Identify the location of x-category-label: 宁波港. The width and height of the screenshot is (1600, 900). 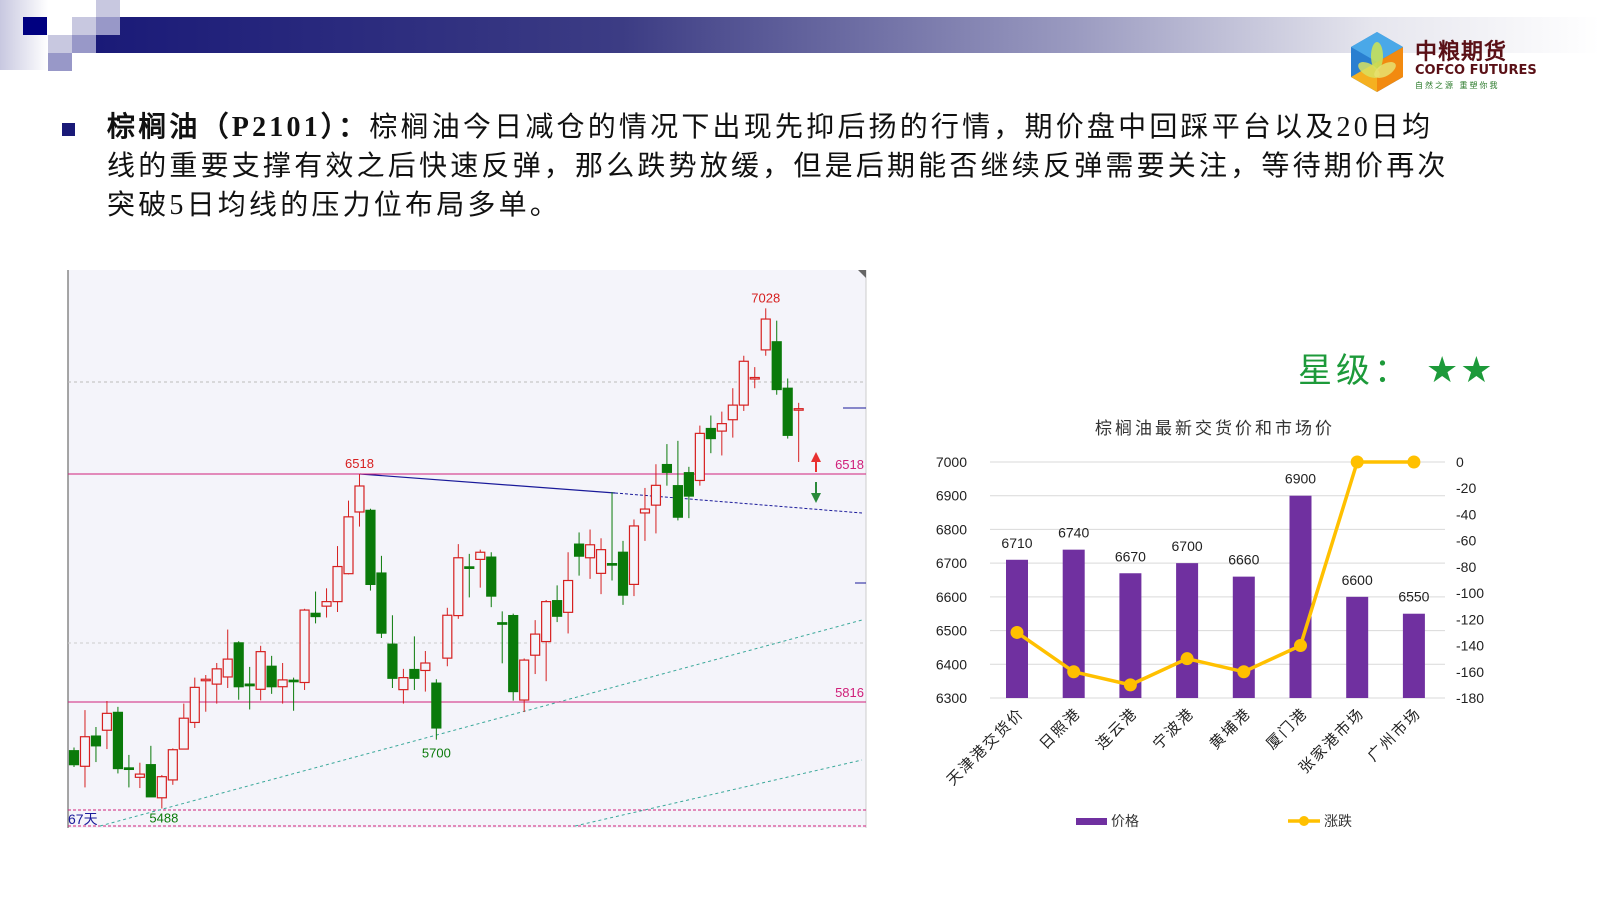
(1174, 729).